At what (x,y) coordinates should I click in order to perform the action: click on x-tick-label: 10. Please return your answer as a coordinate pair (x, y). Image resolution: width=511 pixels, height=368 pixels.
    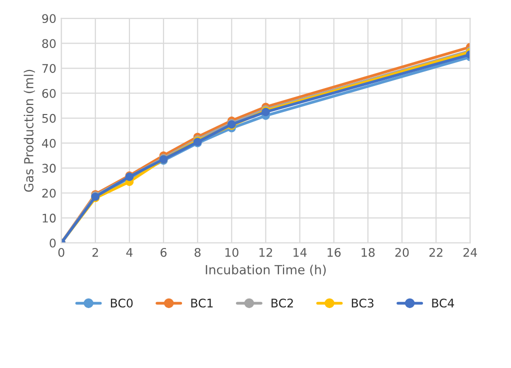
    Looking at the image, I should click on (231, 252).